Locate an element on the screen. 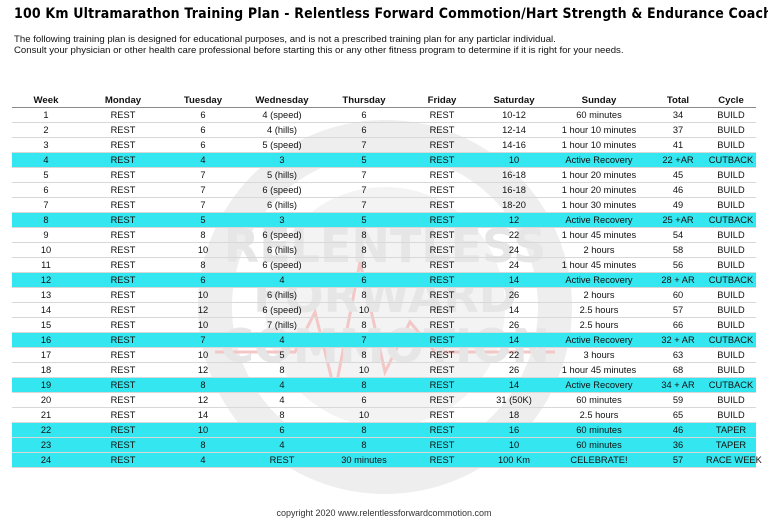 This screenshot has height=520, width=768. column-header: Monday is located at coordinates (123, 101).